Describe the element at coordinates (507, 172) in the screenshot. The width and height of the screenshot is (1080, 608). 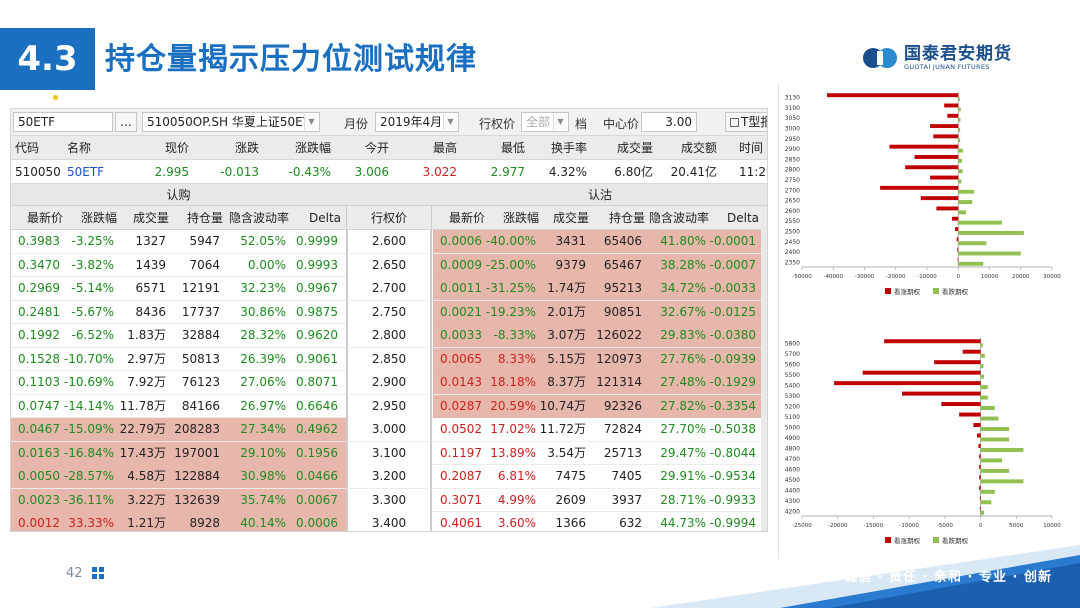
I see `quote-value: 2.977` at that location.